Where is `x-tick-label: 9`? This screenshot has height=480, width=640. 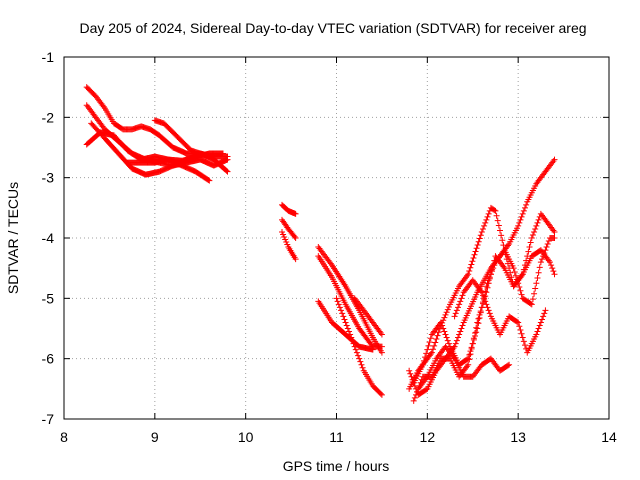
x-tick-label: 9 is located at coordinates (155, 437).